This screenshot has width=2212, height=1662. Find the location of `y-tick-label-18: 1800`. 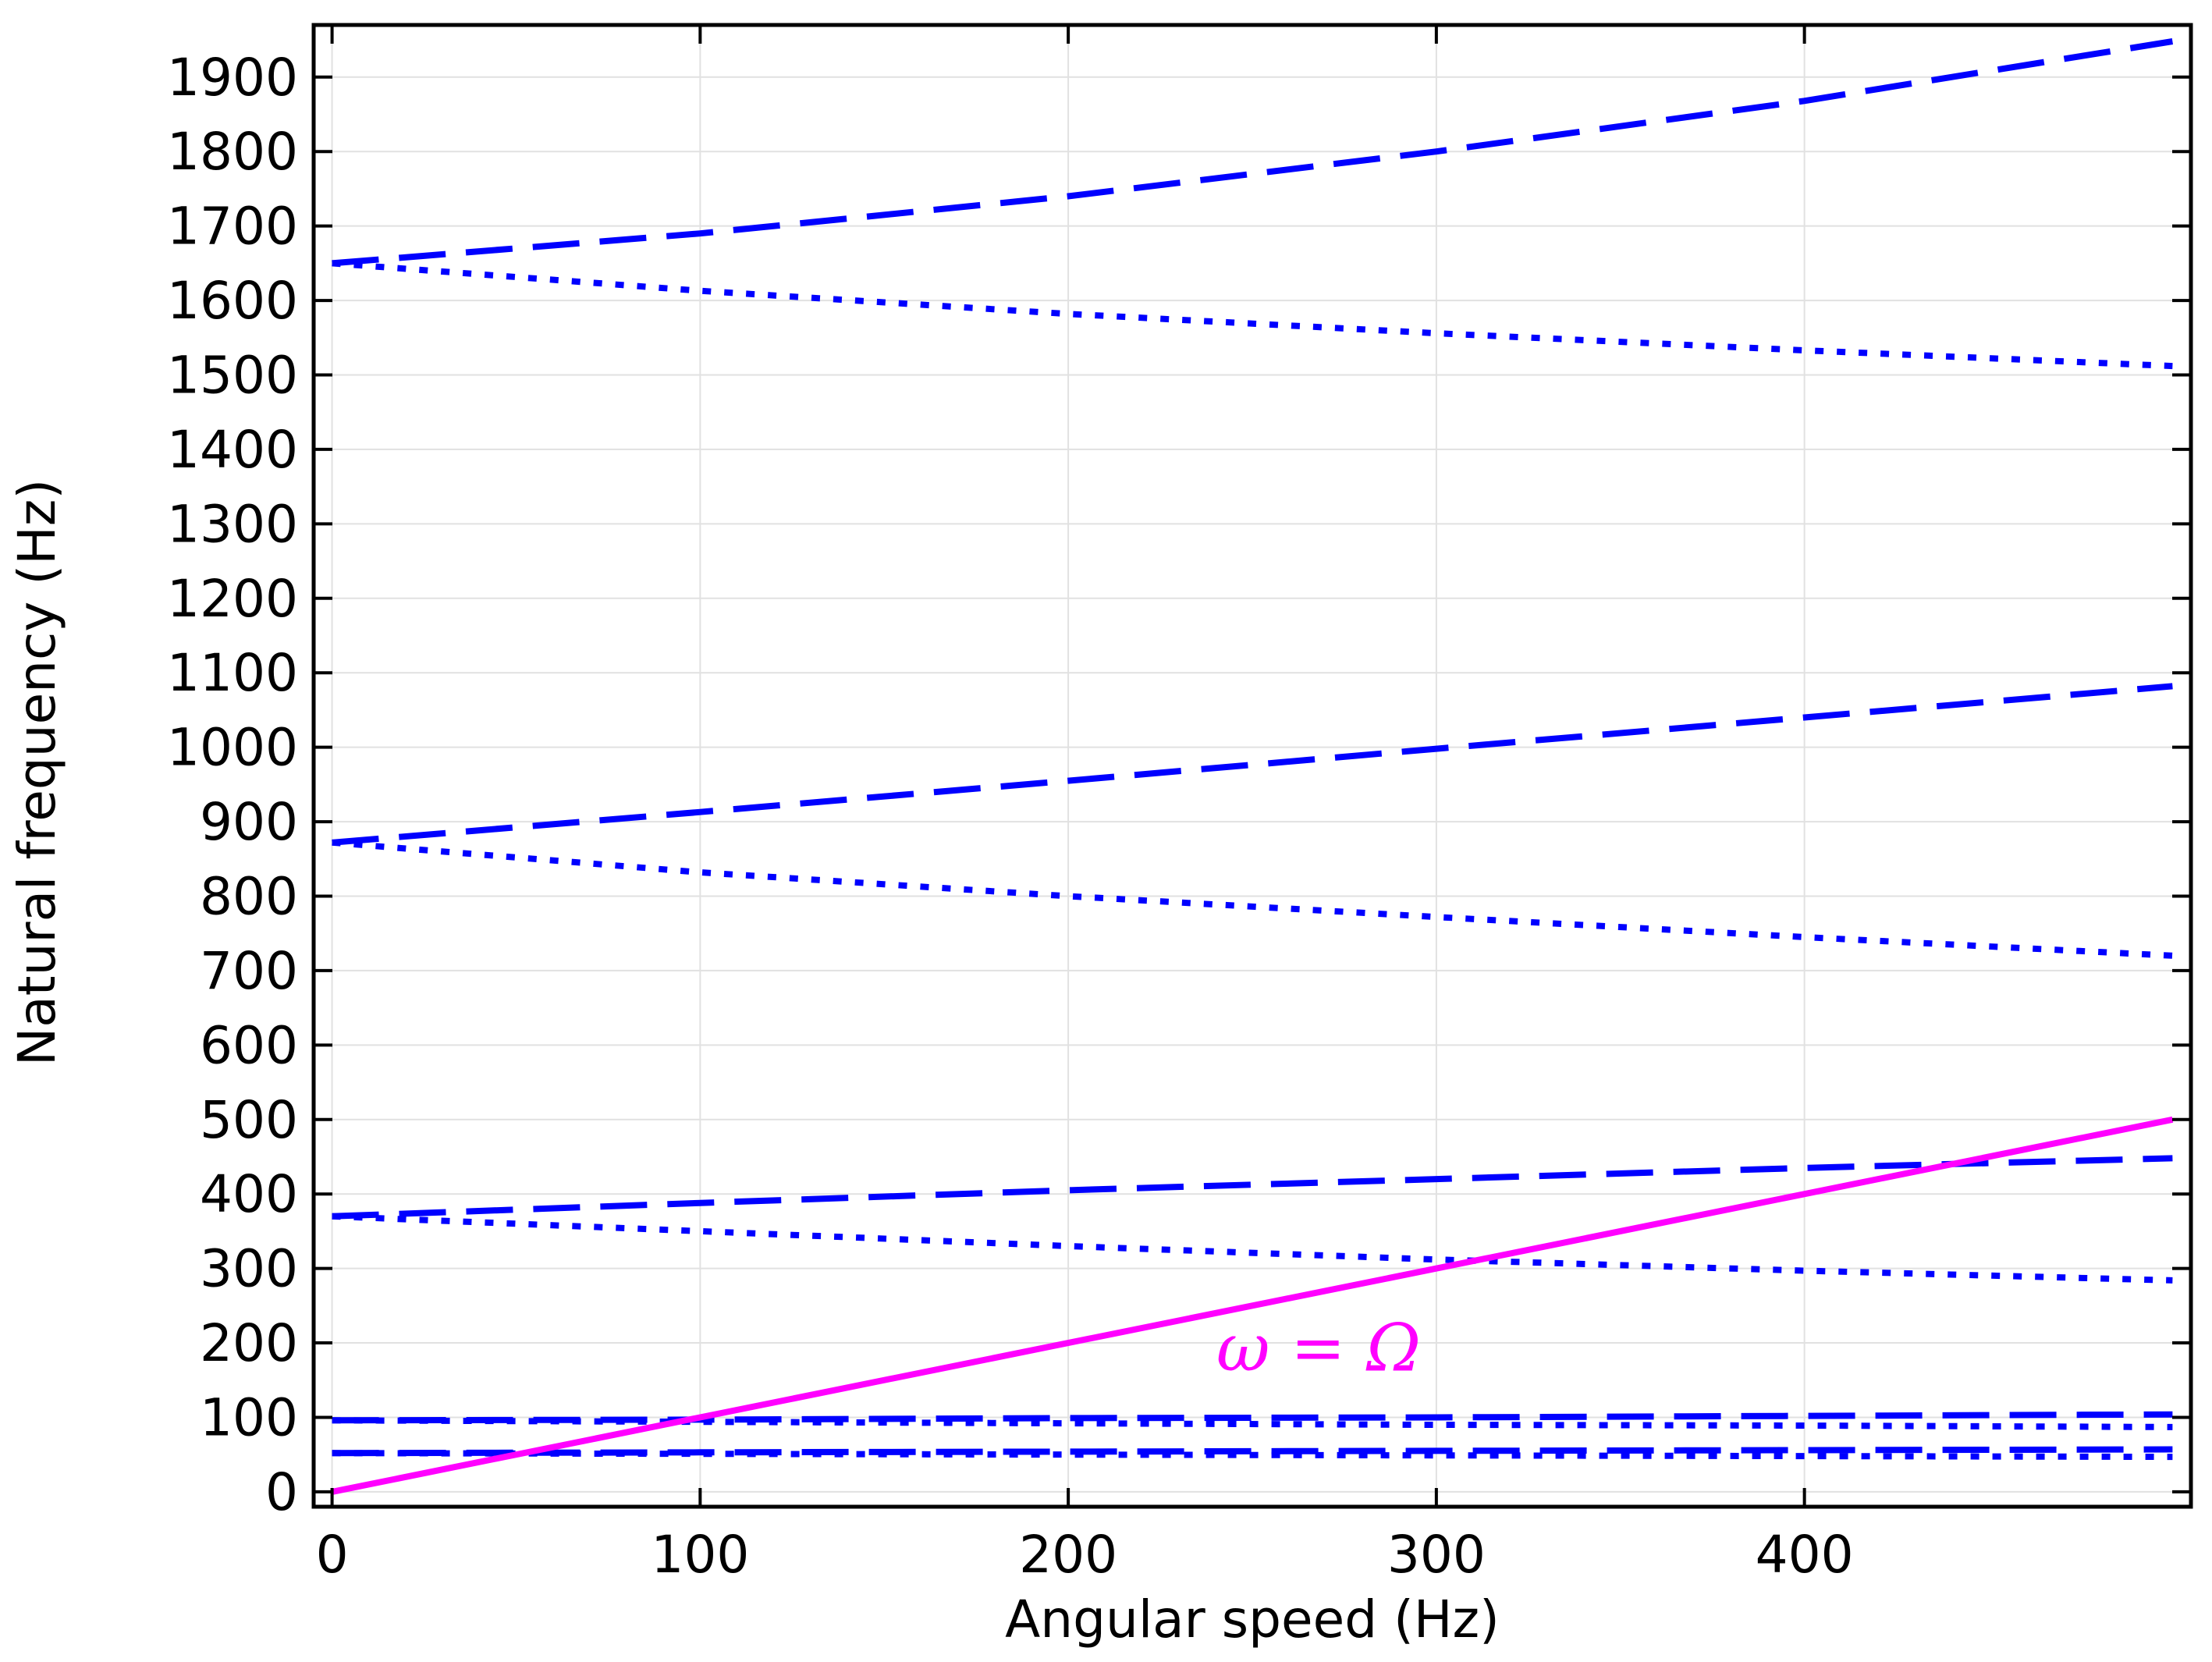

y-tick-label-18: 1800 is located at coordinates (232, 152).